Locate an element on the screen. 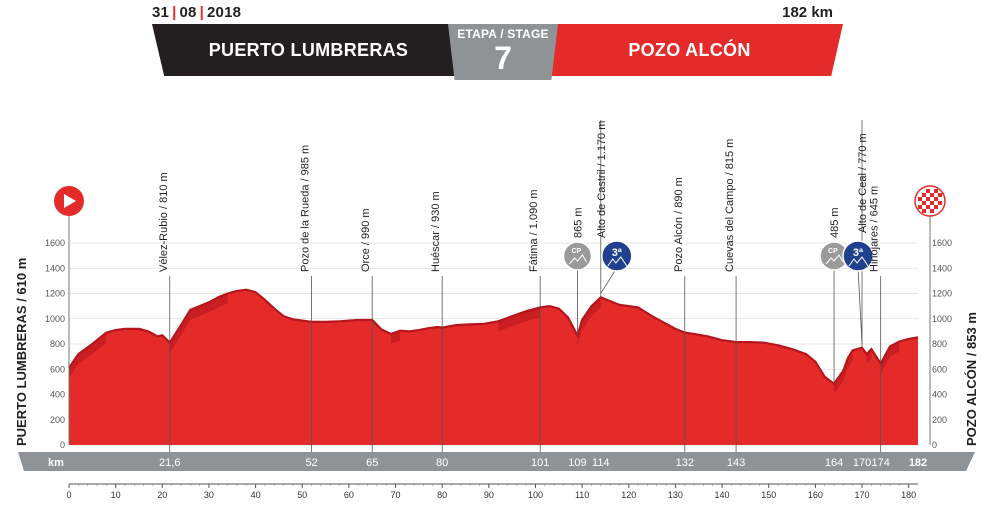 The image size is (1000, 505). checkered-flag-icon is located at coordinates (930, 201).